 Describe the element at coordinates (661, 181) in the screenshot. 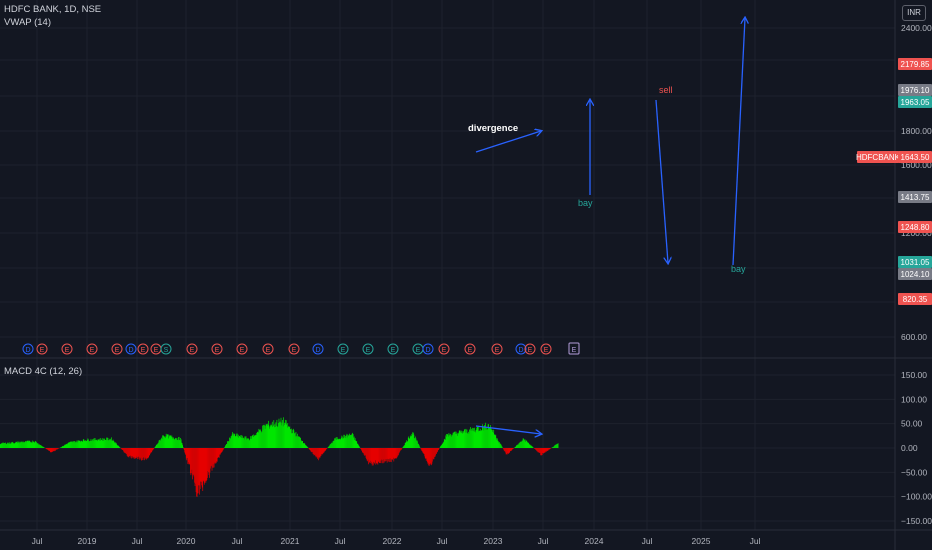

I see `sell-arrow` at that location.